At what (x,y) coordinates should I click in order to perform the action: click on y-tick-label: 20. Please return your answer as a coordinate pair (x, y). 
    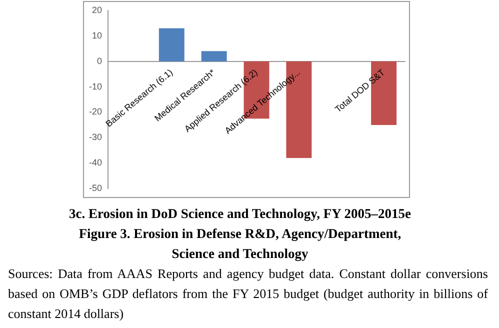
    Looking at the image, I should click on (97, 9).